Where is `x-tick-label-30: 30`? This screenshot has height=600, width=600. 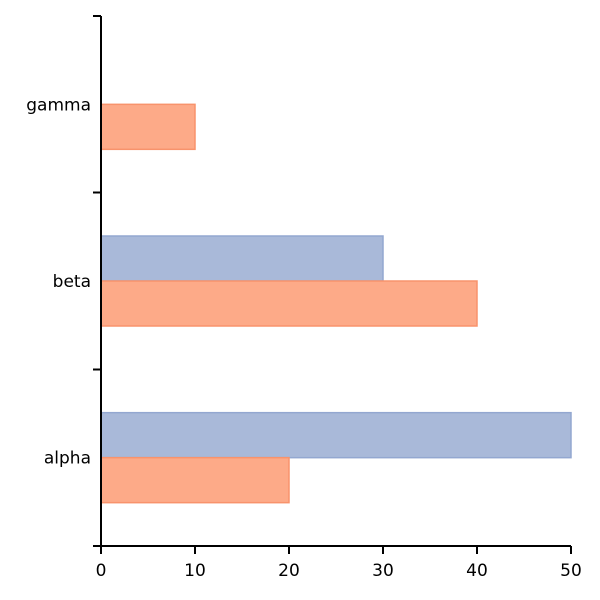
x-tick-label-30: 30 is located at coordinates (383, 571).